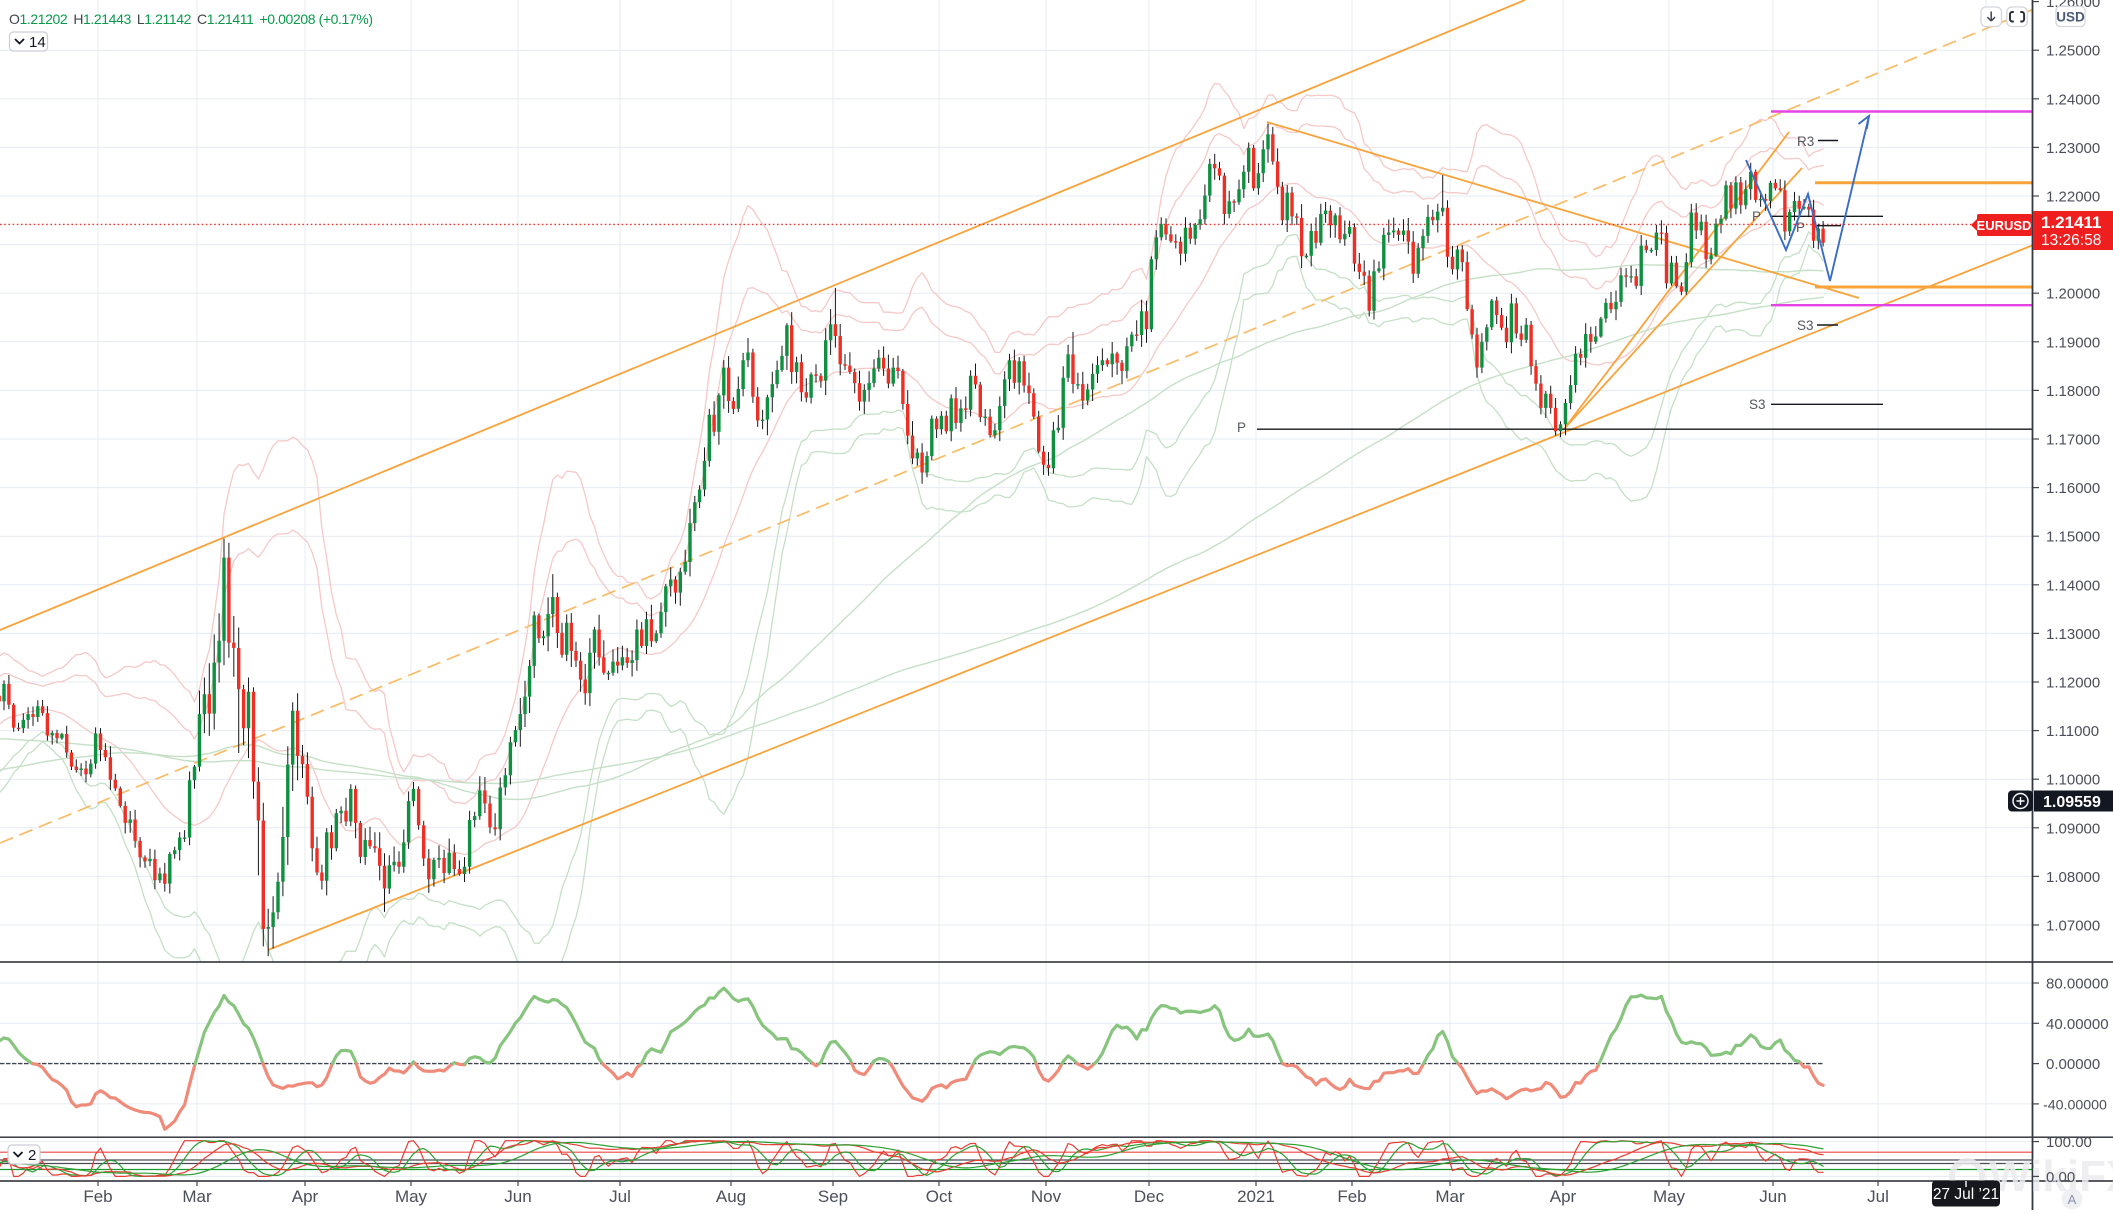 The image size is (2113, 1215). Describe the element at coordinates (2073, 877) in the screenshot. I see `svg-text: 1.08000` at that location.